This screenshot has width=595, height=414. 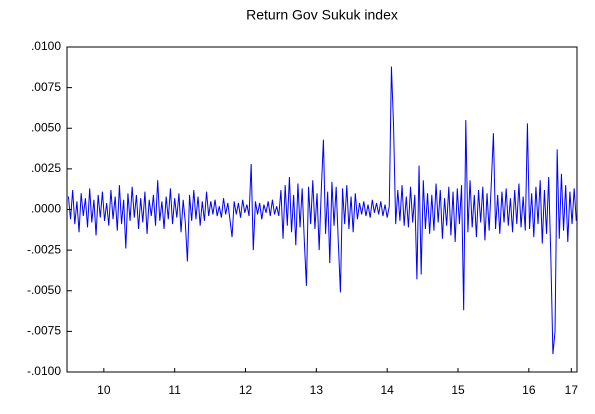 I want to click on y-tick-label: .0025, so click(x=46, y=168).